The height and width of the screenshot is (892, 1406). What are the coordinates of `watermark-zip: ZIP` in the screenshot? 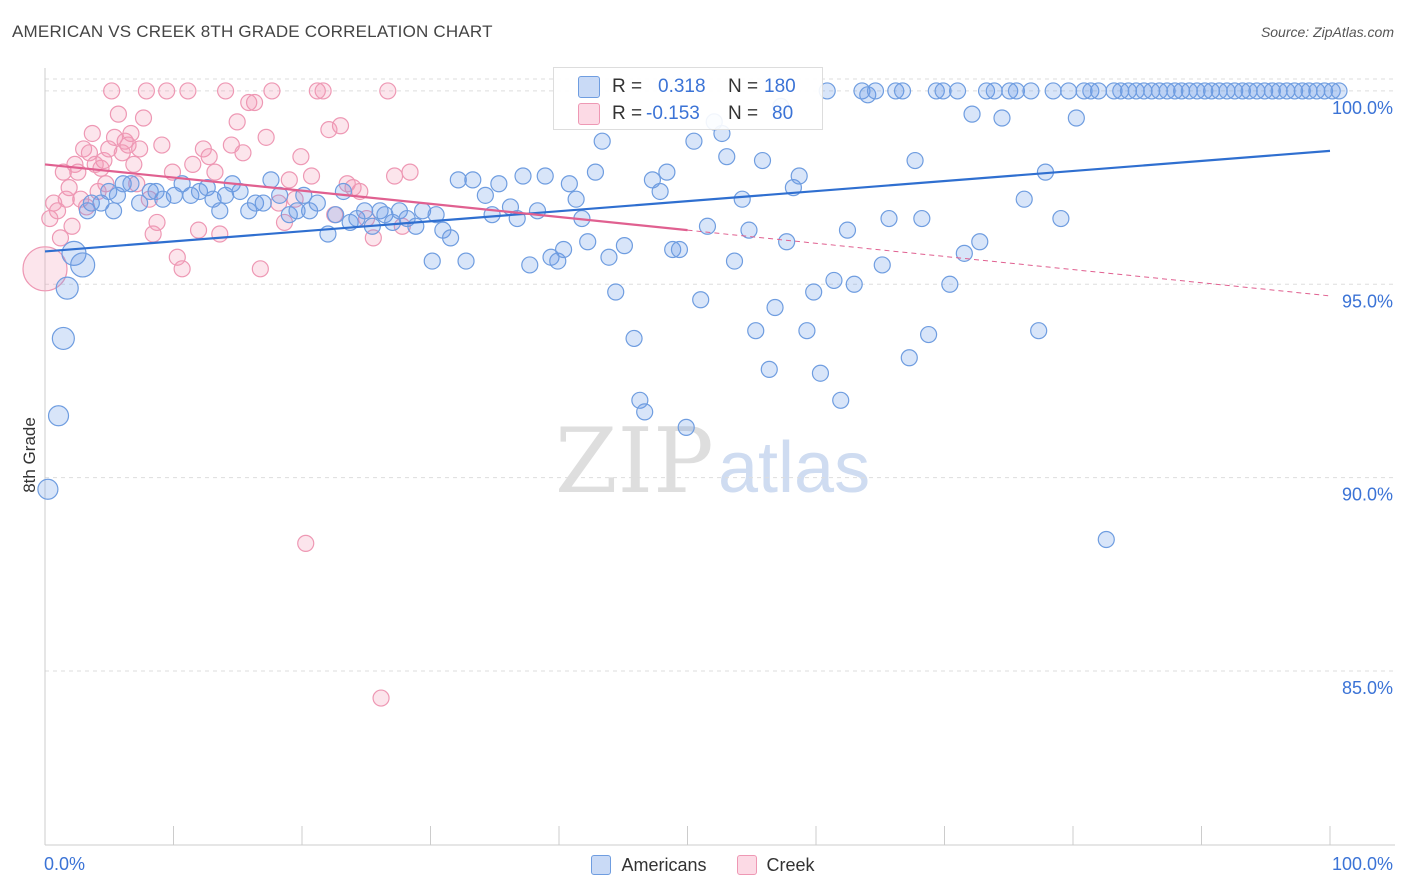 It's located at (634, 461).